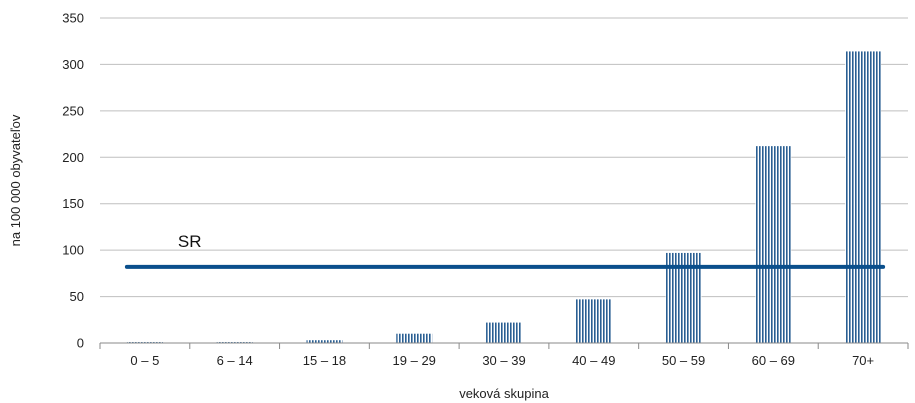  I want to click on y-tick-label: 50, so click(77, 296).